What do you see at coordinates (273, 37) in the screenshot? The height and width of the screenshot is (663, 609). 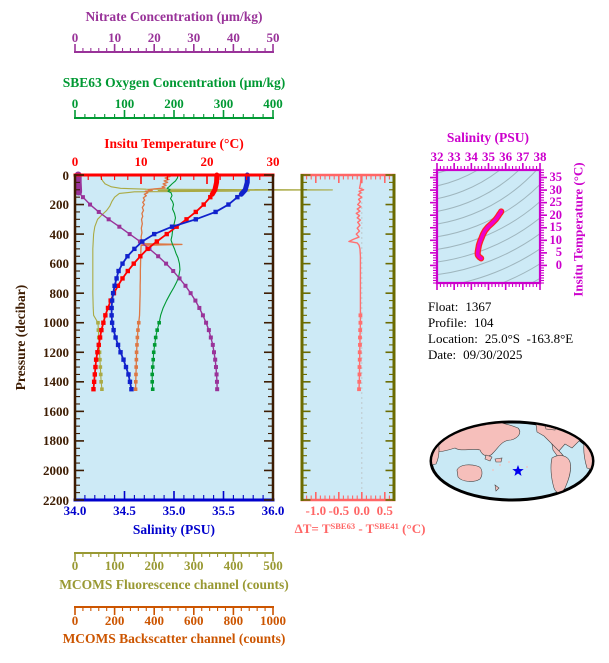 I see `tick-label: 50` at bounding box center [273, 37].